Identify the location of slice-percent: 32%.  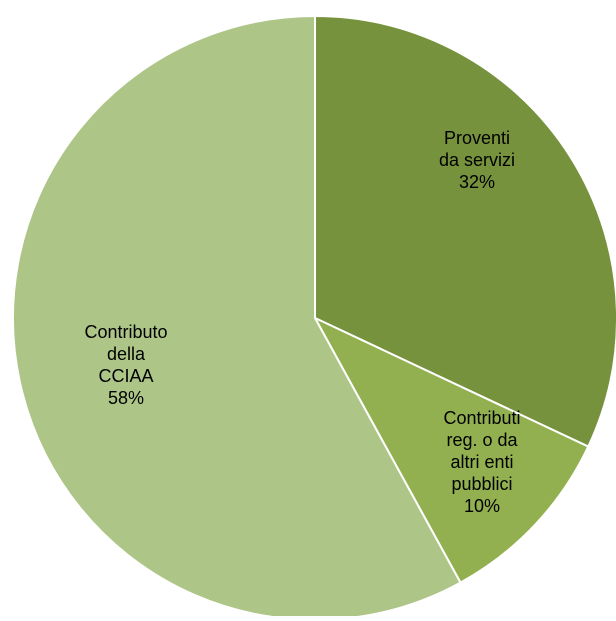
(477, 182).